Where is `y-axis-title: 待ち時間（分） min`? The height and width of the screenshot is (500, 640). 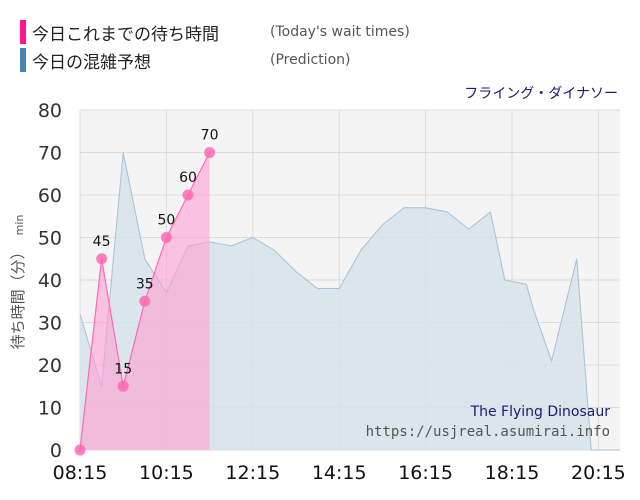 y-axis-title: 待ち時間（分） min is located at coordinates (17, 282).